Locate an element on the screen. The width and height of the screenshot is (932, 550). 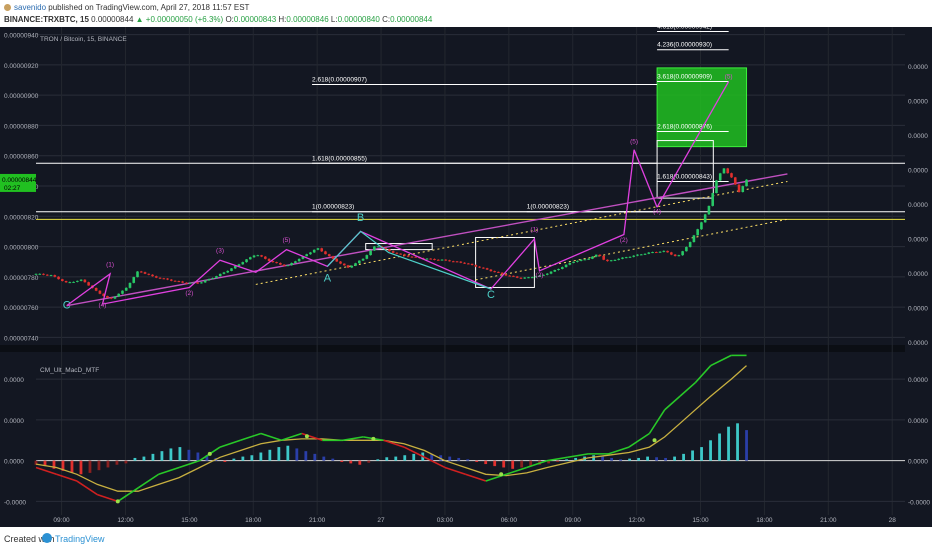
wave-label: (4) is located at coordinates (657, 211).